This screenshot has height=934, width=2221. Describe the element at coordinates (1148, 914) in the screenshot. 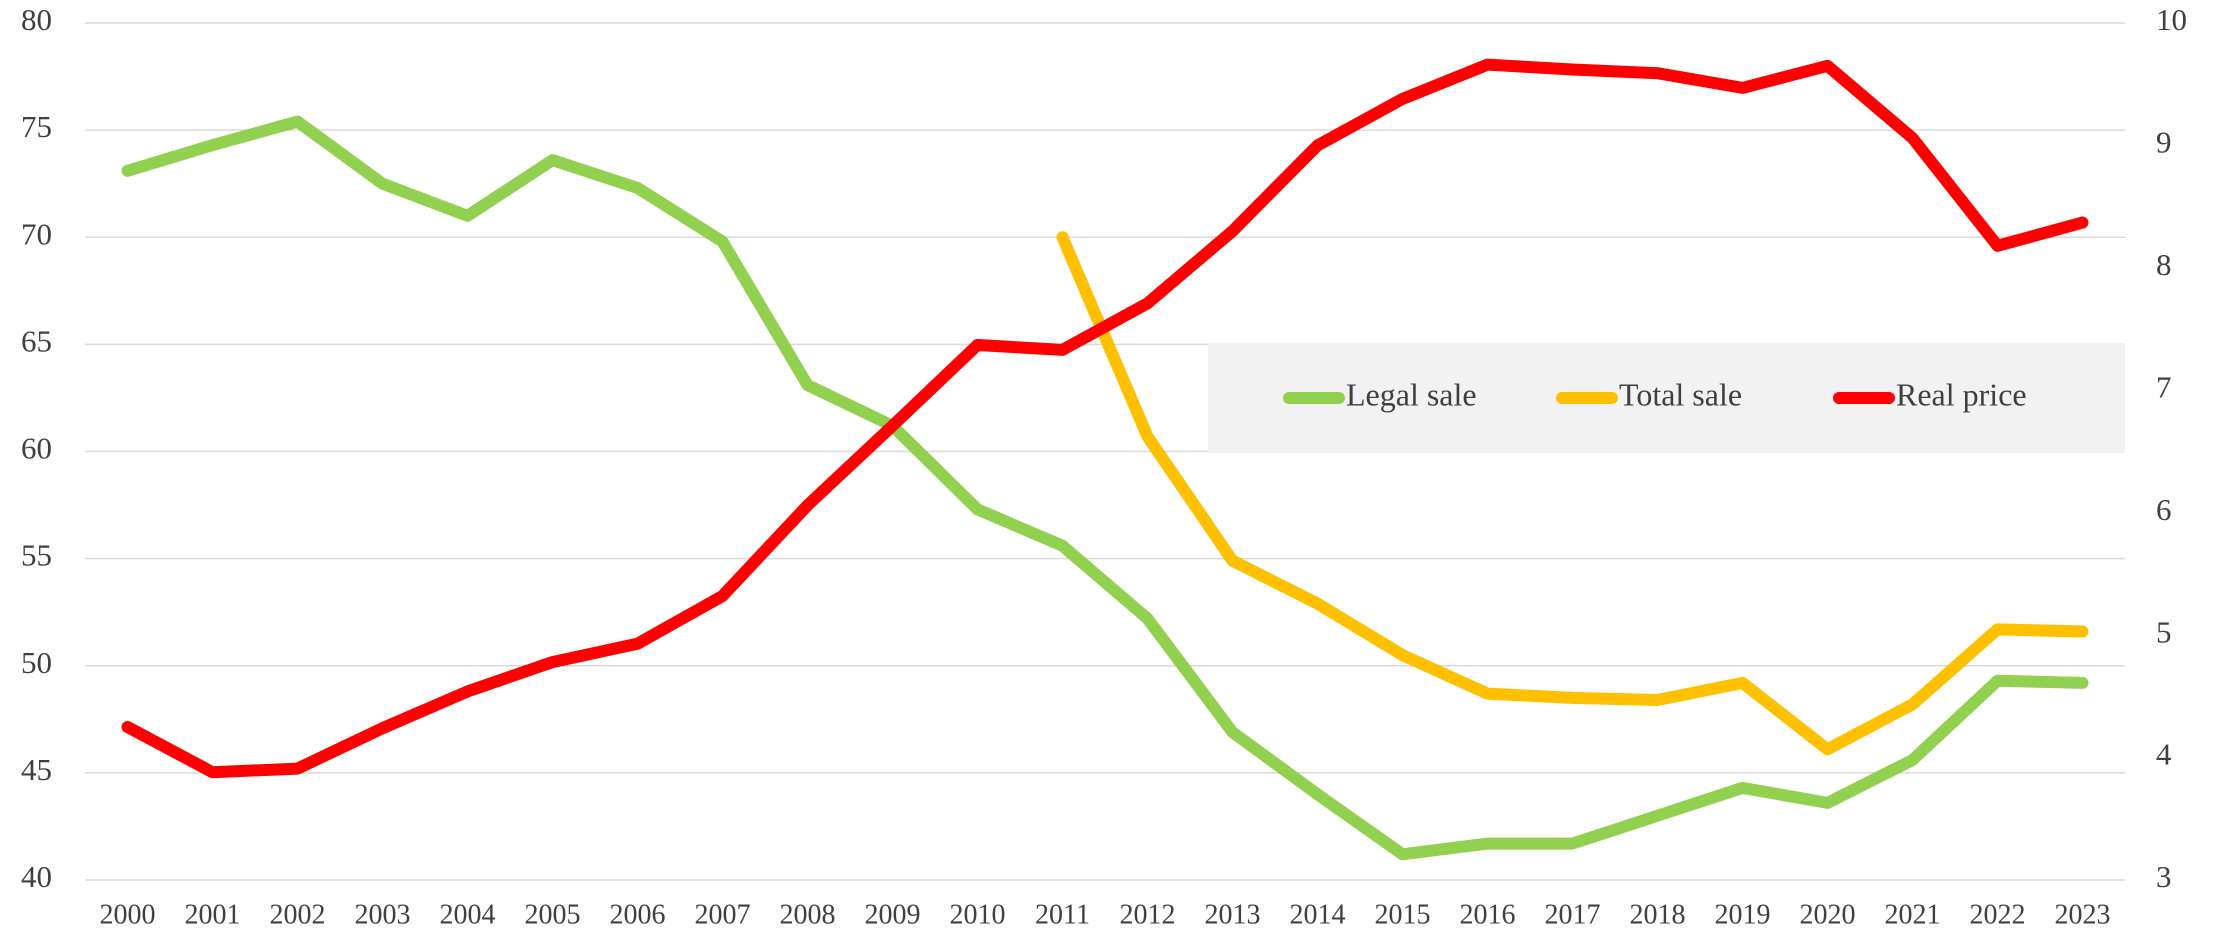

I see `x-tick-label: 2012` at that location.